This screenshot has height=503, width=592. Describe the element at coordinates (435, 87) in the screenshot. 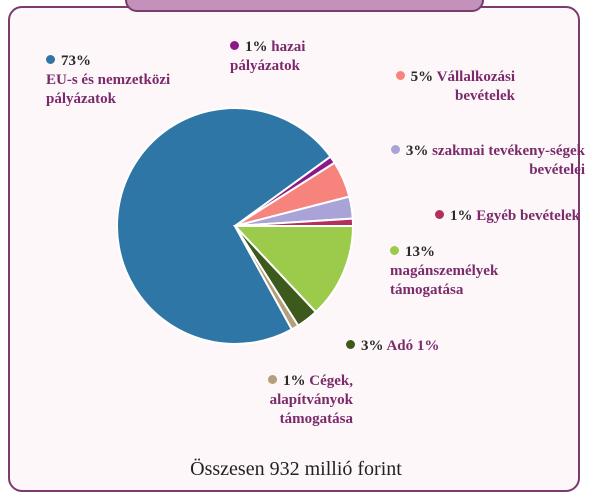

I see `legend-label: 5% Vállalkozási bevételek` at that location.